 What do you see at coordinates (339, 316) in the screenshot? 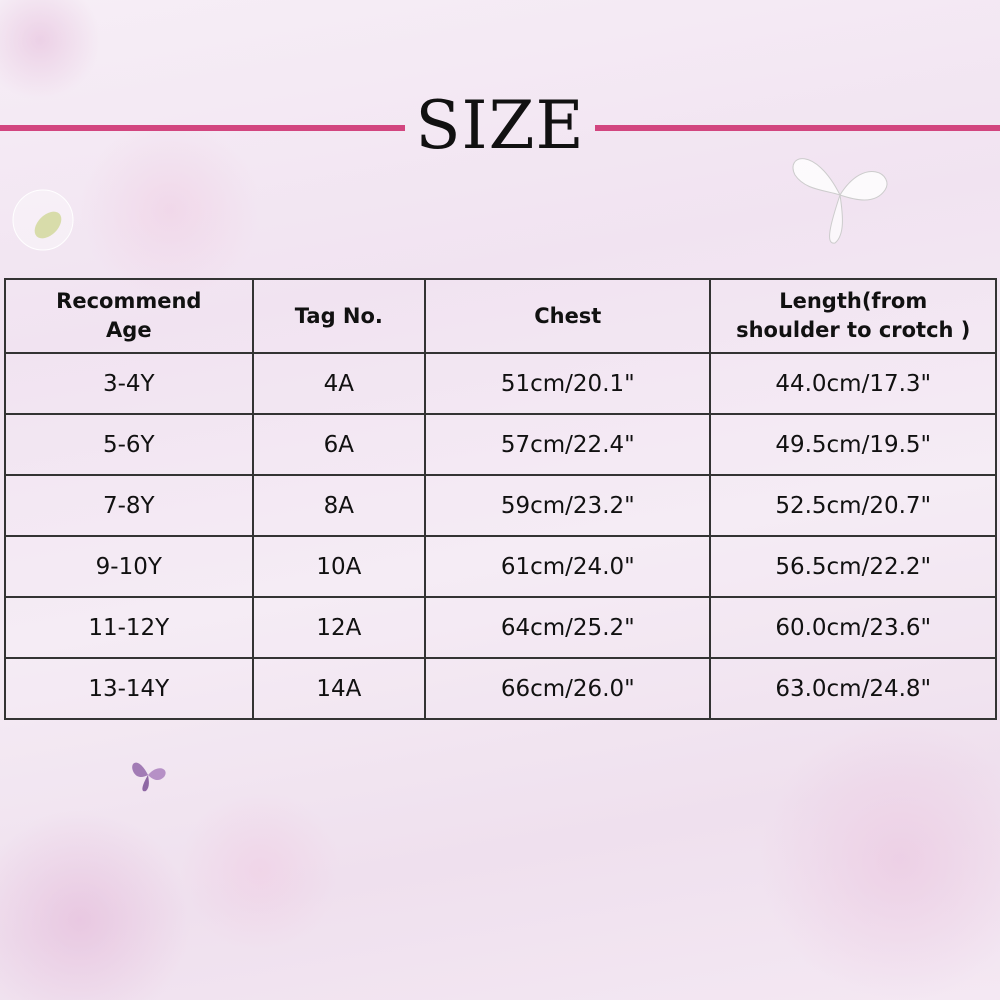
I see `header-tag-no: Tag No.` at bounding box center [339, 316].